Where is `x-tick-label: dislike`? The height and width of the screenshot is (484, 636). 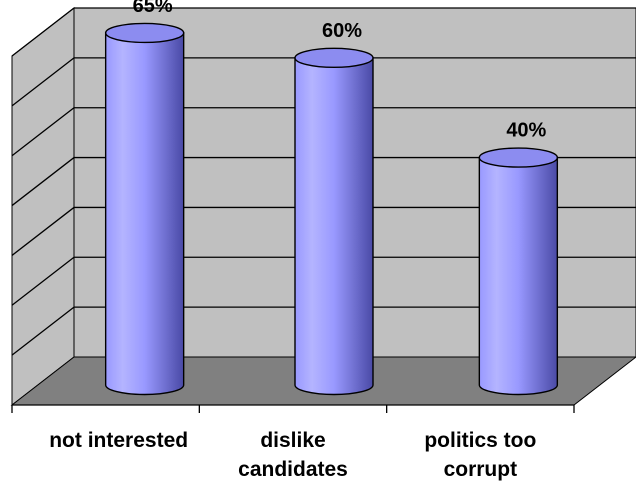
x-tick-label: dislike is located at coordinates (292, 440).